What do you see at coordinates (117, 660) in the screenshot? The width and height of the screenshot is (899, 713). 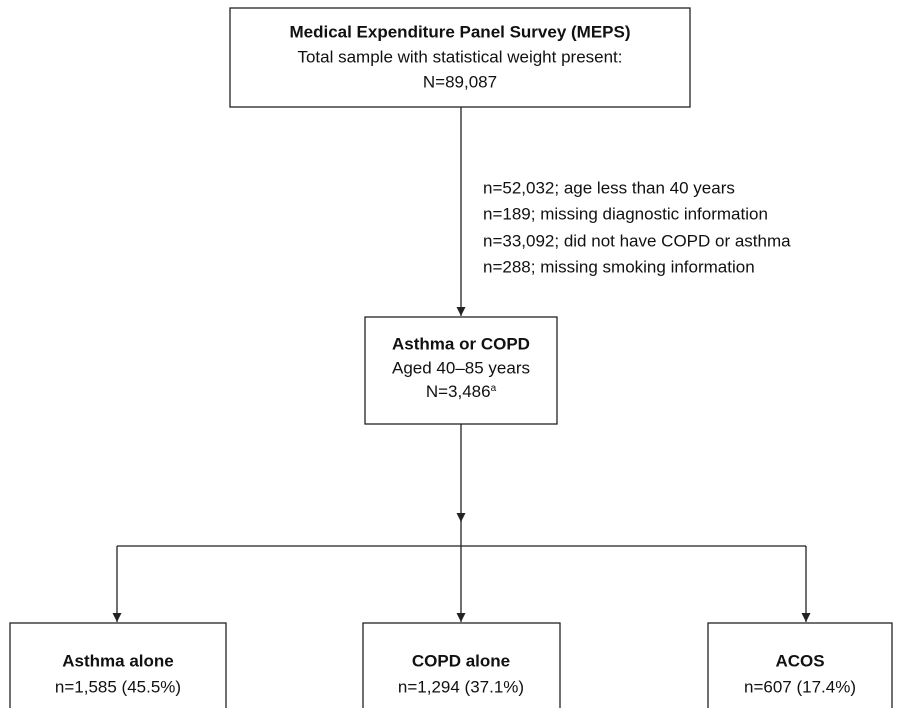 I see `node-title: Asthma alone` at bounding box center [117, 660].